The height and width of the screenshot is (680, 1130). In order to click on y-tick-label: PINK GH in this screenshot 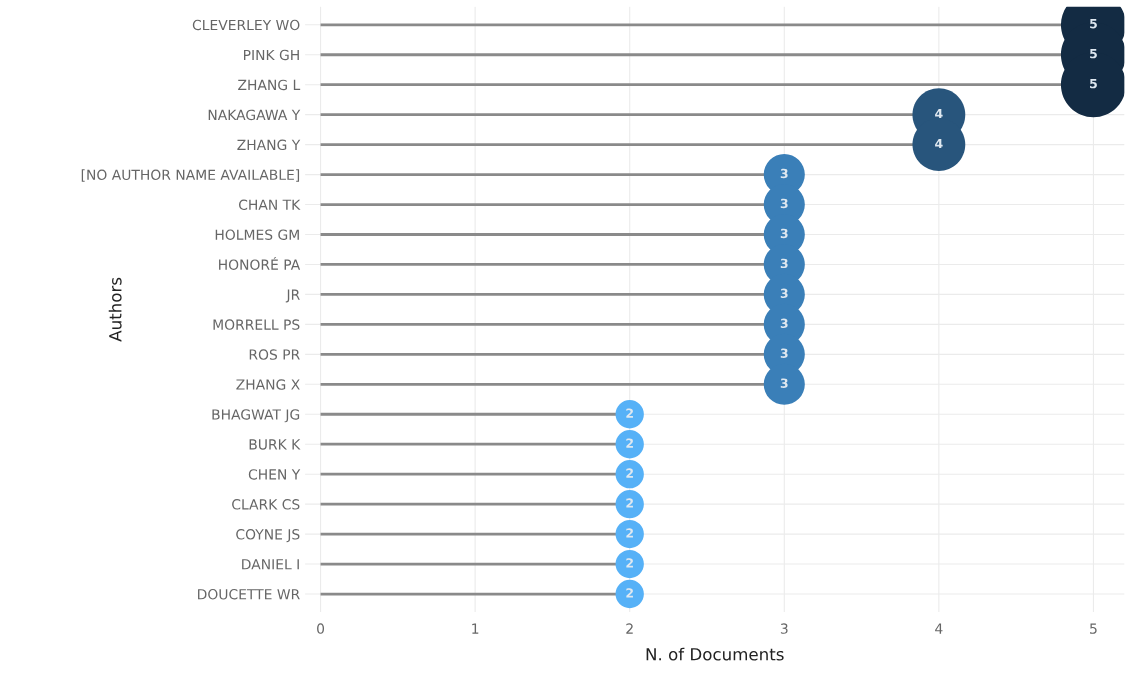, I will do `click(271, 55)`.